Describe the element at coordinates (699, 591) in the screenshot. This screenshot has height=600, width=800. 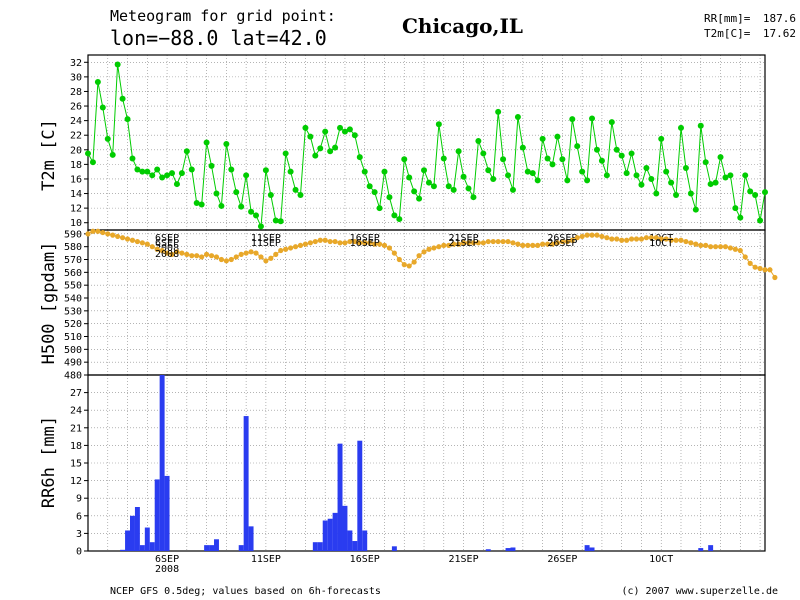
I see `footer-copyright: (c) 2007 www.superzelle.de` at that location.